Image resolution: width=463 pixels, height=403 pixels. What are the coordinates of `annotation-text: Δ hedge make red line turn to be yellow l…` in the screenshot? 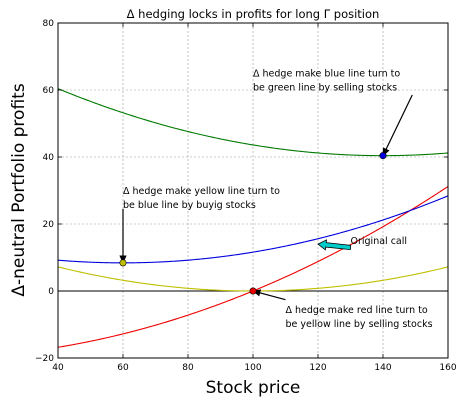 It's located at (359, 317).